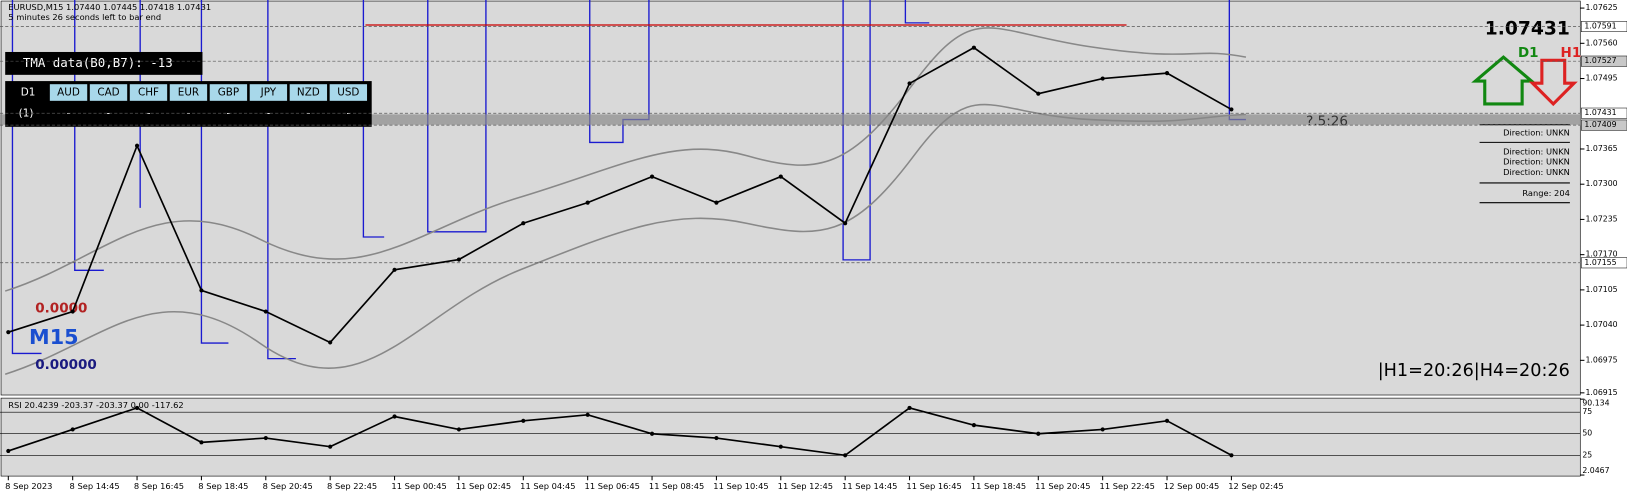 Image resolution: width=1627 pixels, height=500 pixels. What do you see at coordinates (1595, 402) in the screenshot?
I see `rsi-tick-label: 90.134` at bounding box center [1595, 402].